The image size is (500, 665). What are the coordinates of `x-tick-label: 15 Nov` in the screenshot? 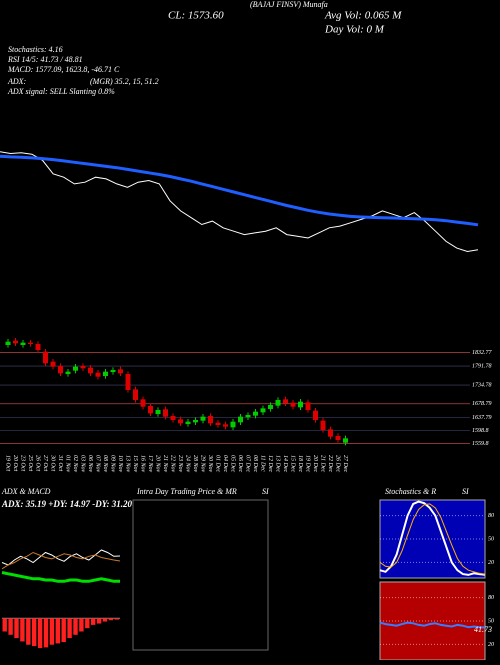 It's located at (135, 464).